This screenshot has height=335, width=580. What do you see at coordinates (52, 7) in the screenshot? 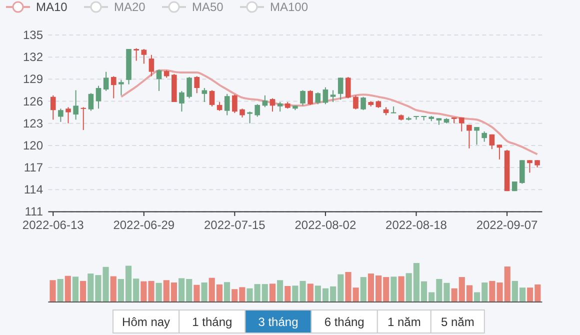
I see `legend-label: MA10` at bounding box center [52, 7].